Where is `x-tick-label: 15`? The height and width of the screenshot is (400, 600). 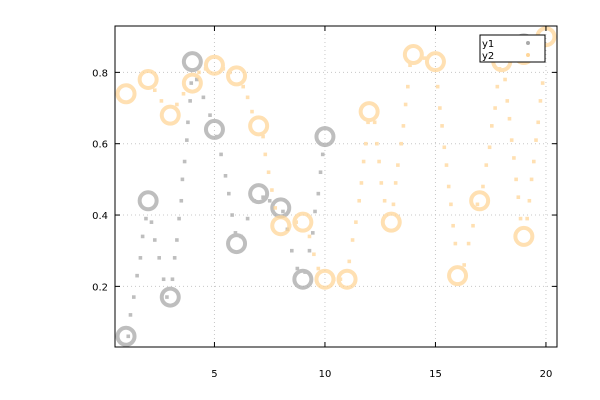
x-tick-label: 15 is located at coordinates (435, 374).